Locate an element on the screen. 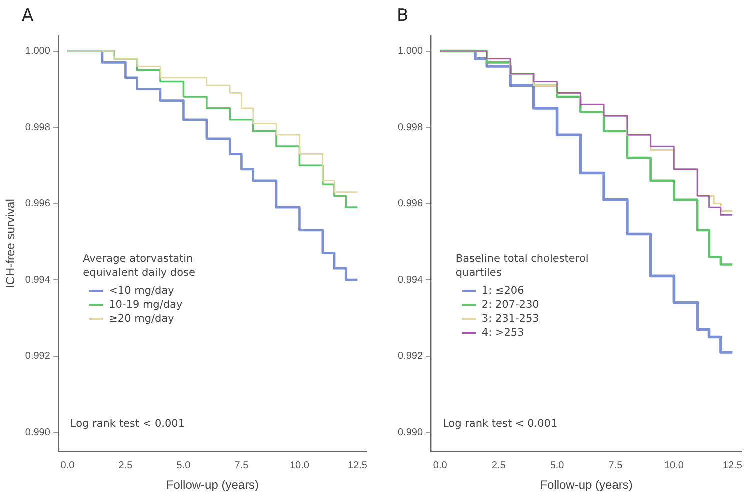  legend-title: Average atorvastatin equivalent daily dose is located at coordinates (139, 266).